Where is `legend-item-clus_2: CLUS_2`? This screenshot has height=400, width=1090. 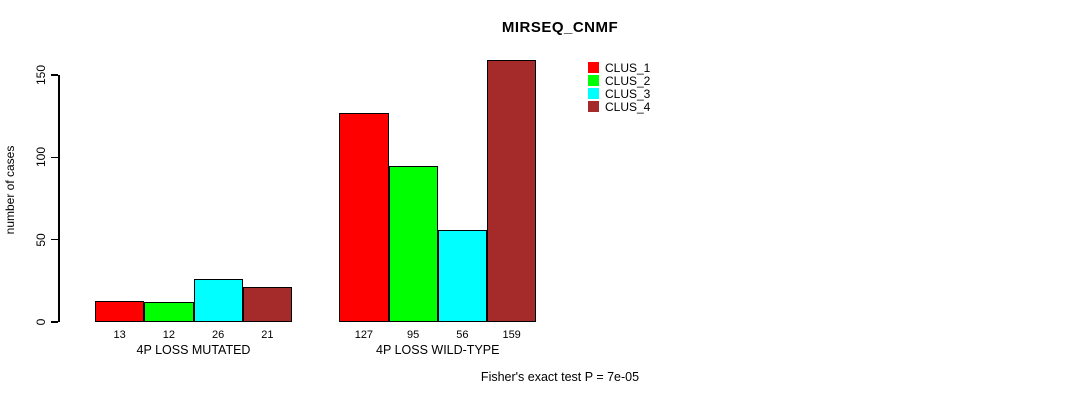
legend-item-clus_2: CLUS_2 is located at coordinates (619, 80).